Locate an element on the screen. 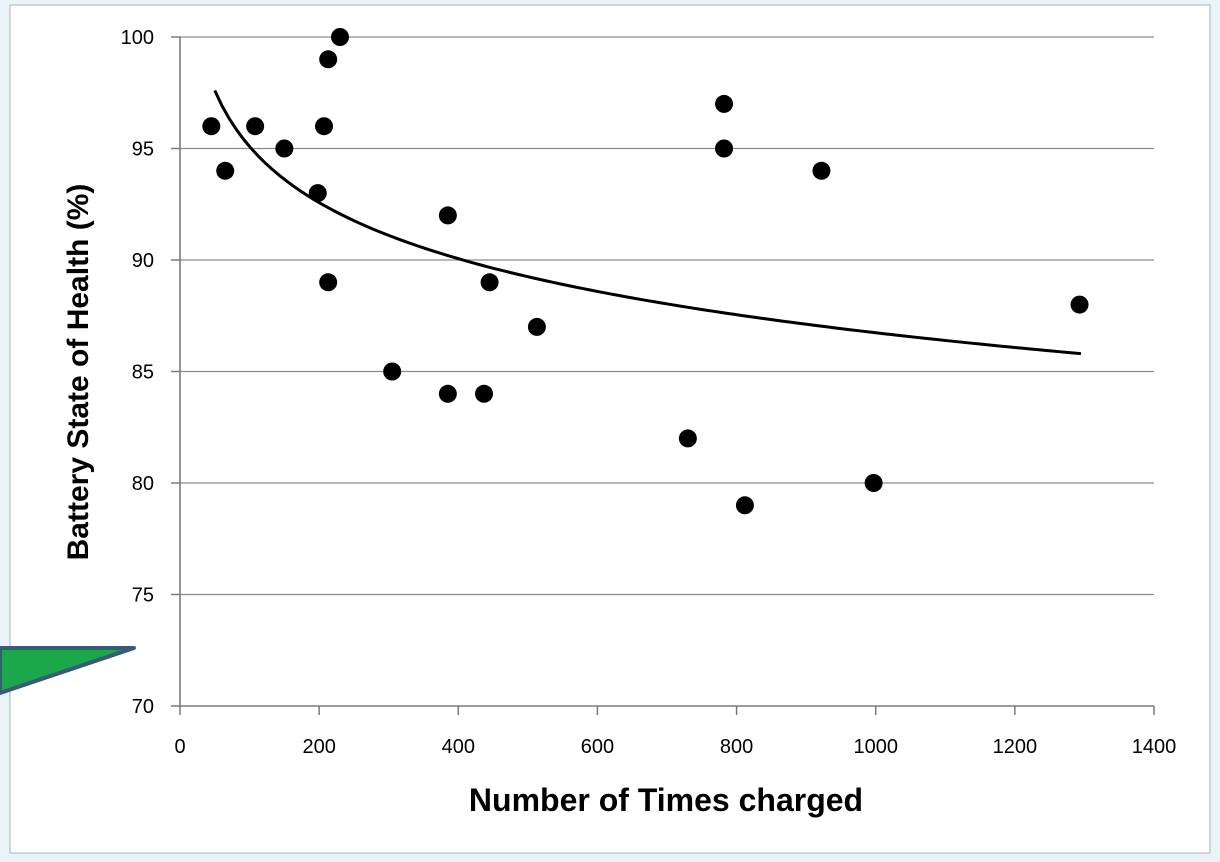 The image size is (1220, 862). green-arrow-shape is located at coordinates (68, 670).